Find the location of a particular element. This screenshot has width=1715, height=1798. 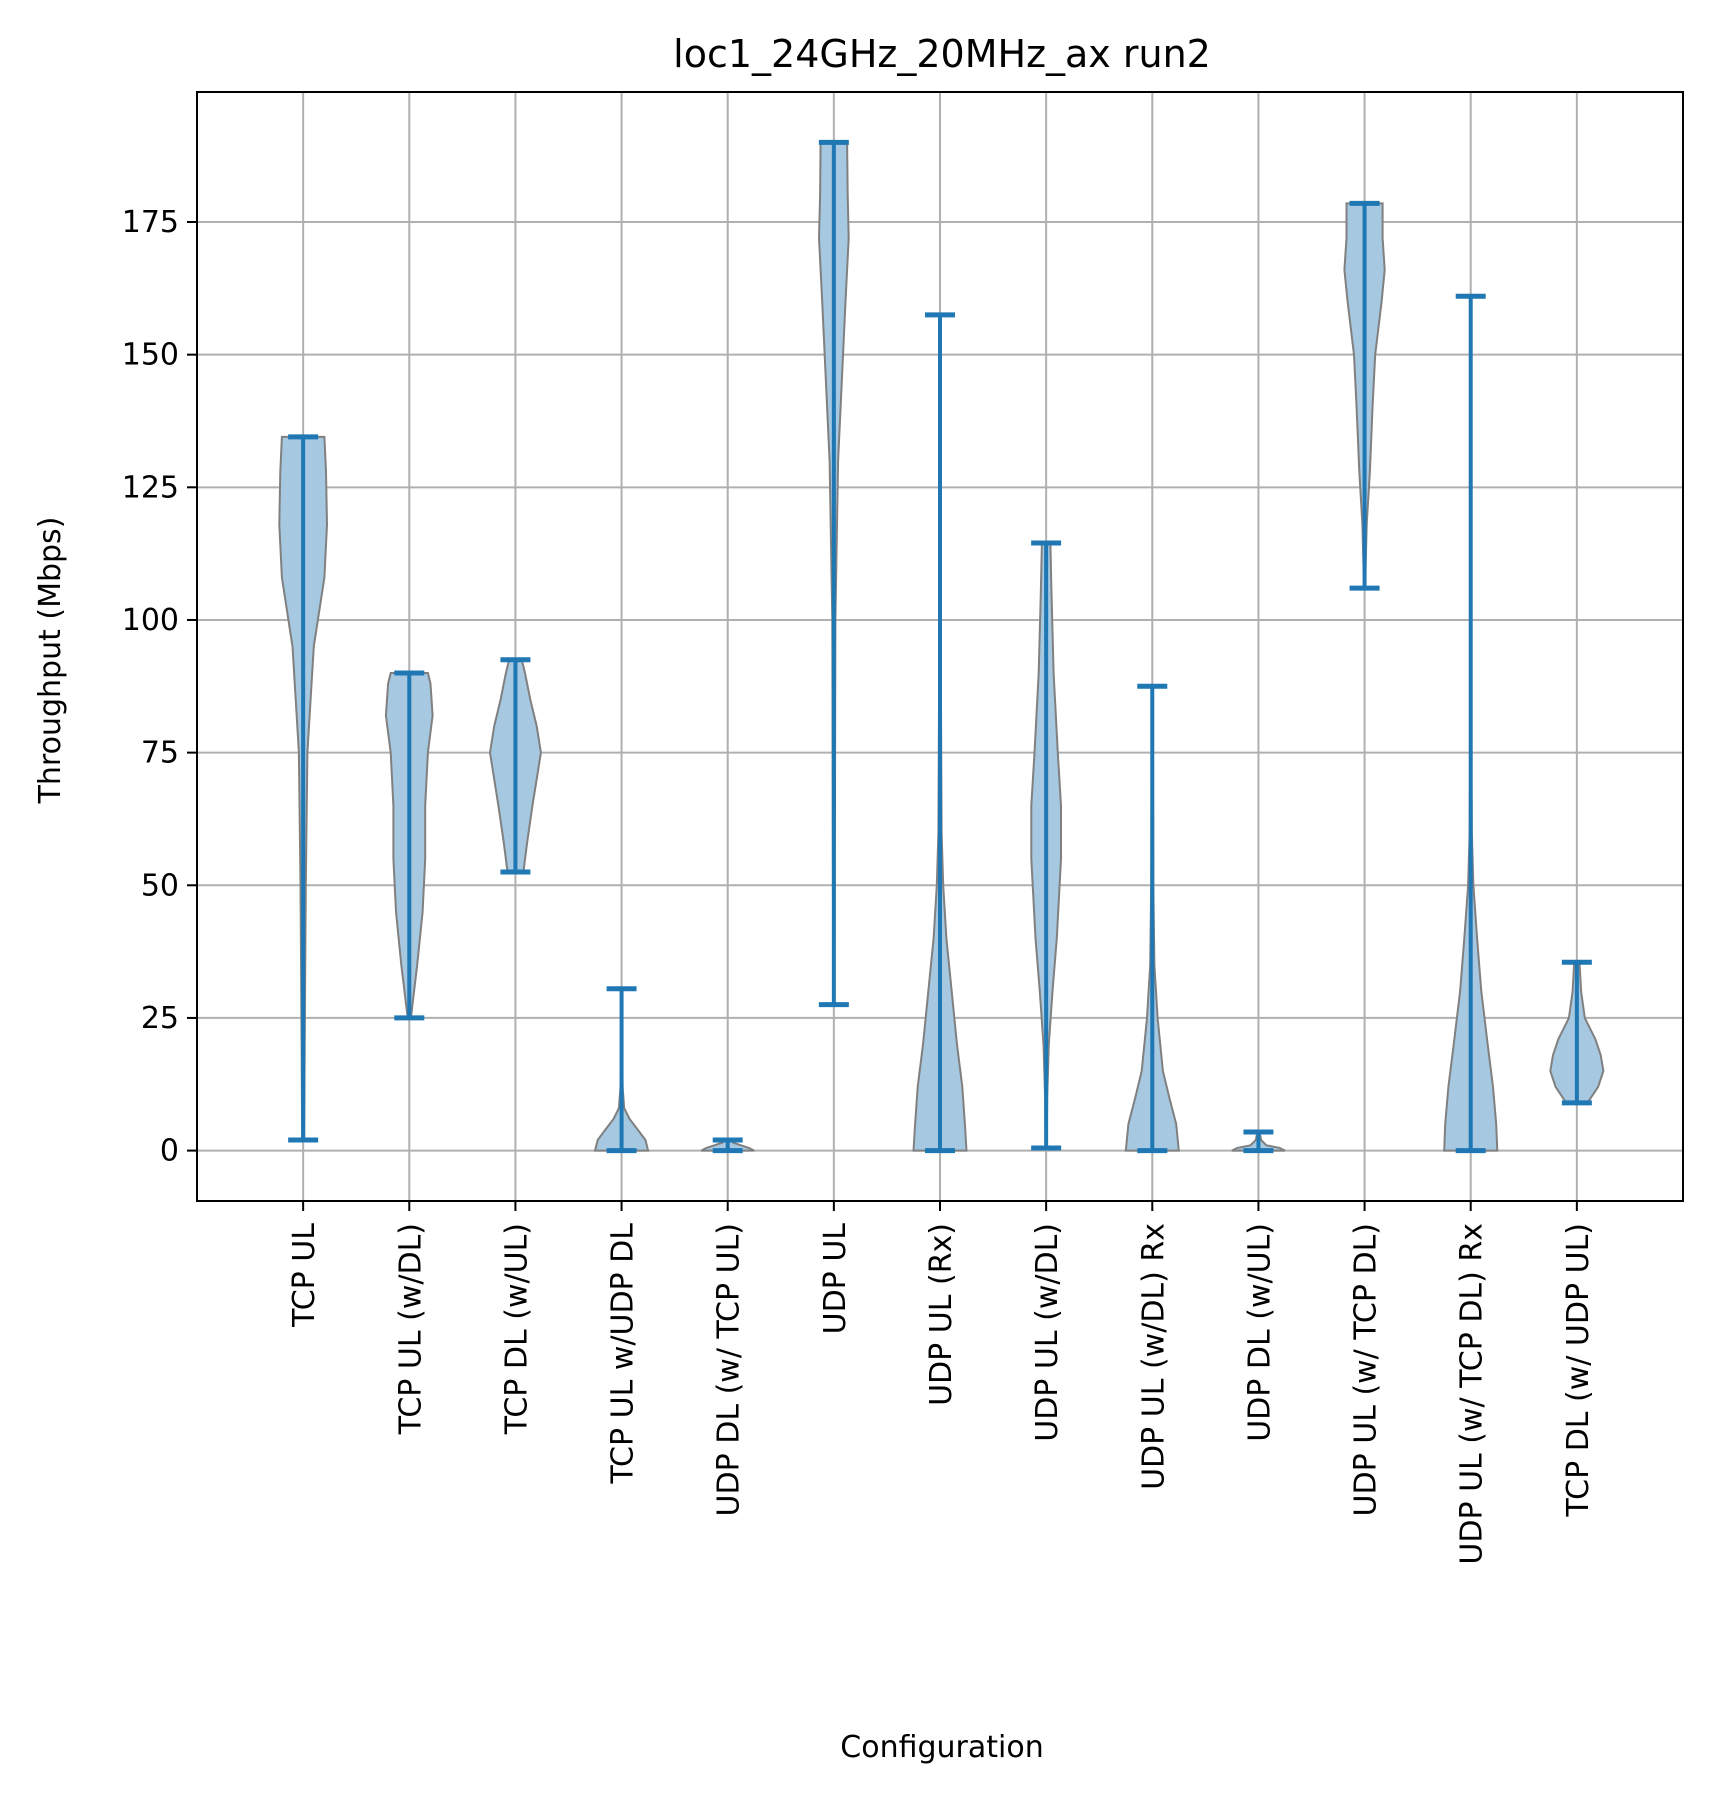

x-axis-label: Configuration is located at coordinates (941, 1747).